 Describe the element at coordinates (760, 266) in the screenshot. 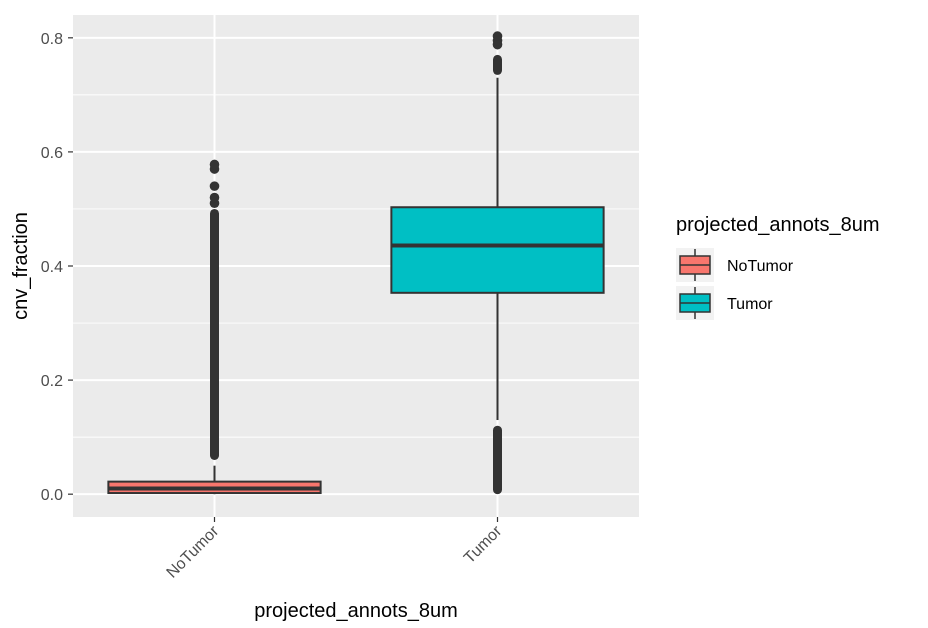

I see `legend-label: NoTumor` at that location.